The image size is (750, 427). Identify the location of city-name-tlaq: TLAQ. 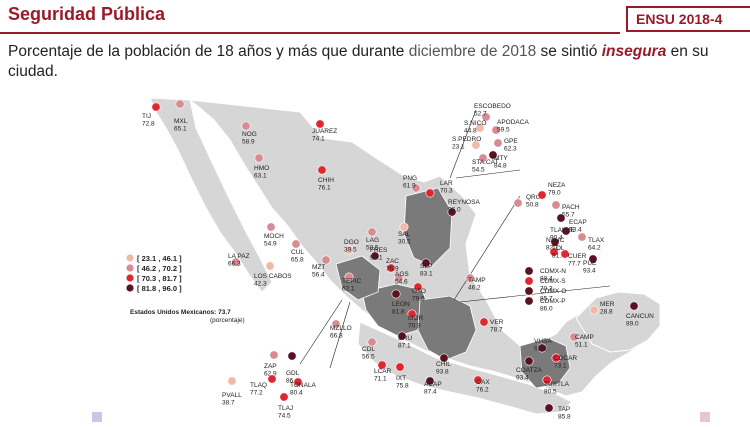
(258, 385).